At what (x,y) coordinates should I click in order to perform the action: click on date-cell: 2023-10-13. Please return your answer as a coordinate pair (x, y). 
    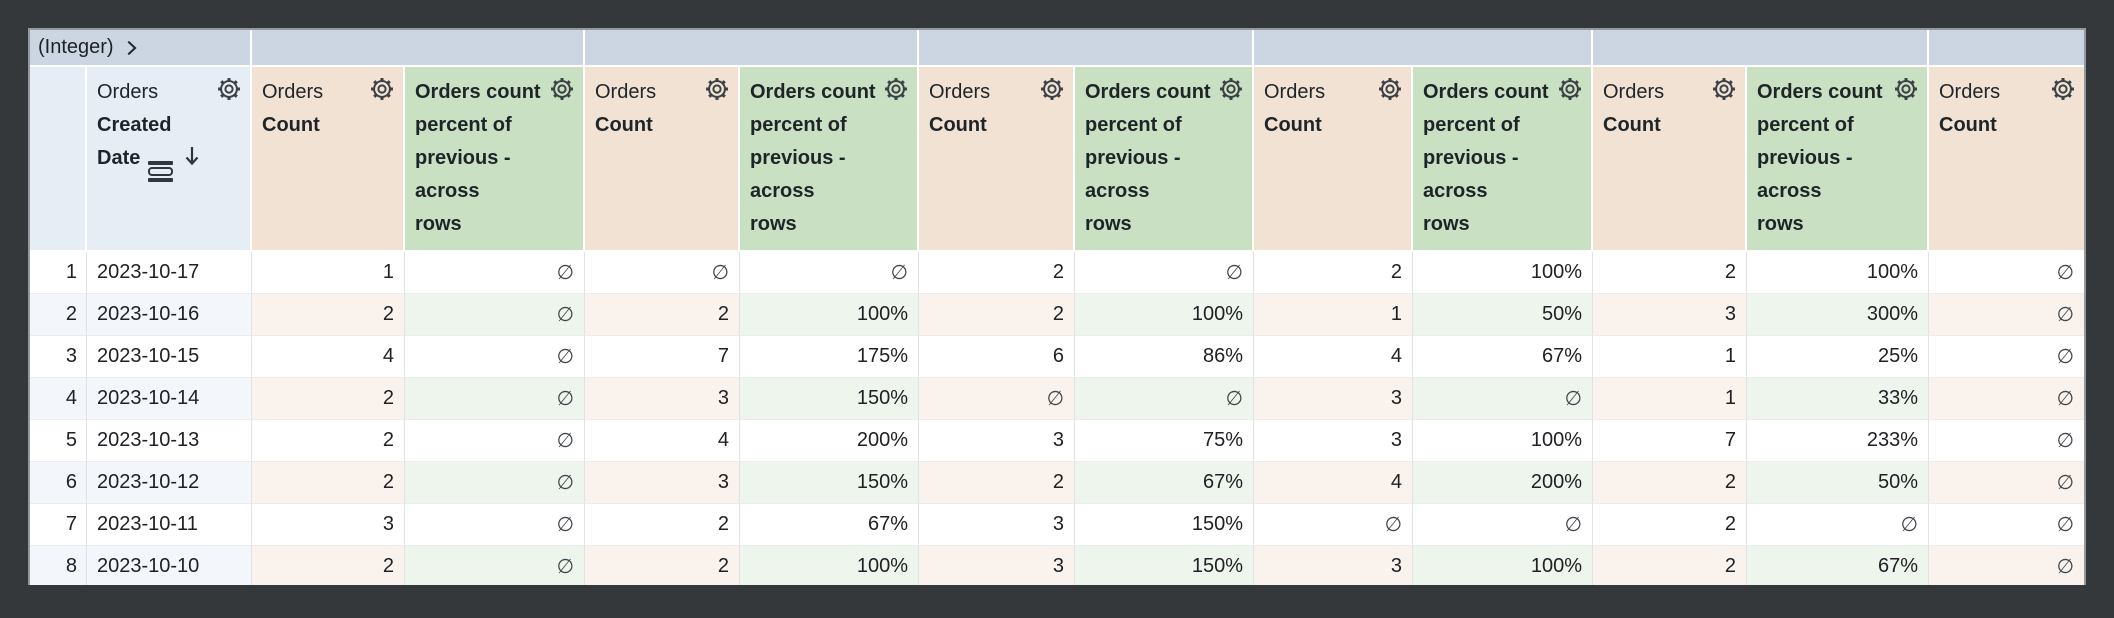
    Looking at the image, I should click on (169, 441).